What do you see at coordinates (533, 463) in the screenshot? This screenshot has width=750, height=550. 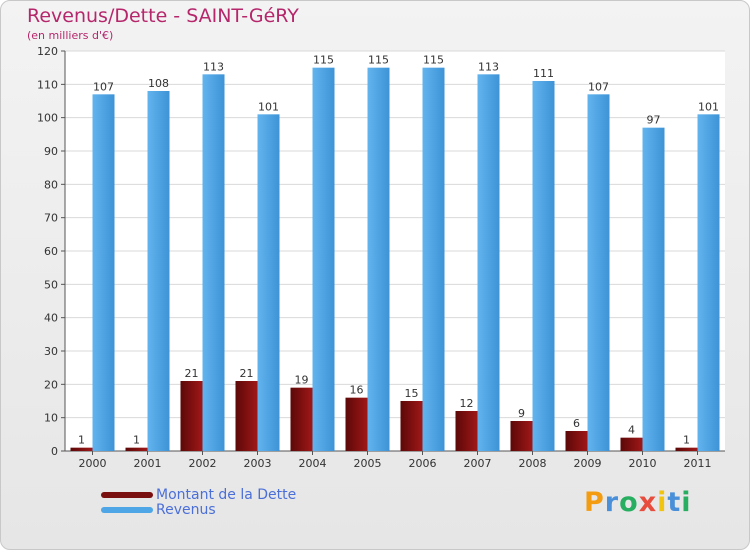 I see `x-tick-label: 2008` at bounding box center [533, 463].